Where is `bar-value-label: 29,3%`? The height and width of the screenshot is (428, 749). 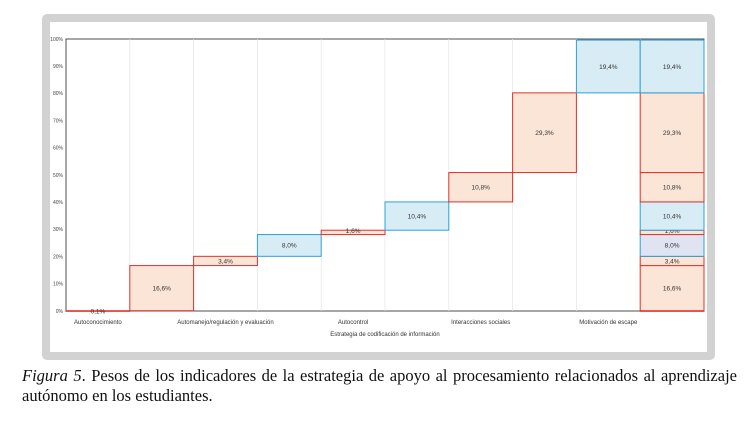 bar-value-label: 29,3% is located at coordinates (544, 133).